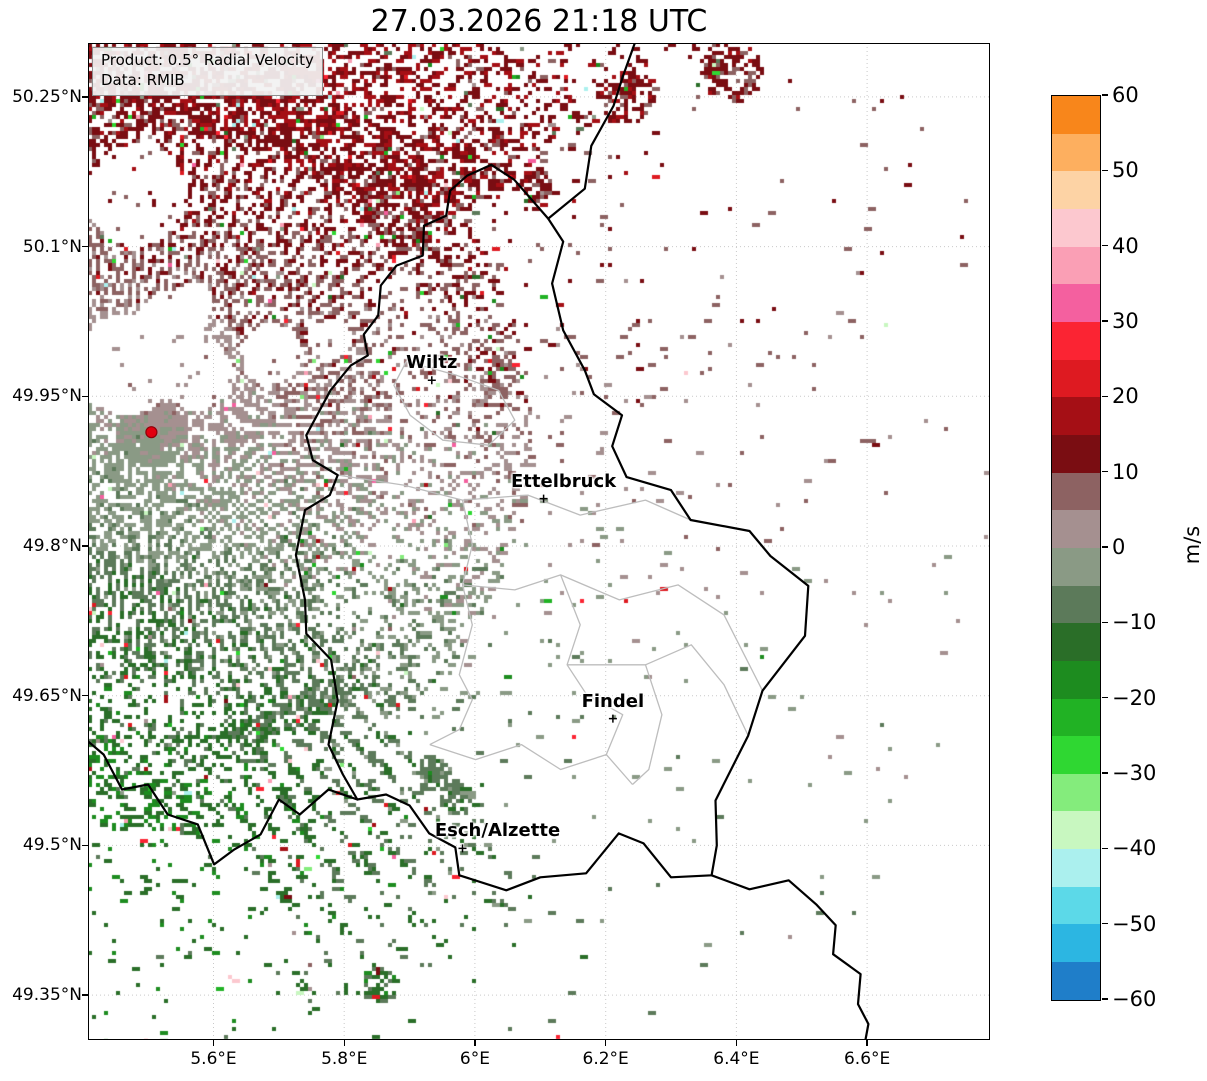 The height and width of the screenshot is (1081, 1207). I want to click on y-tick-label: 49.65°N, so click(47, 695).